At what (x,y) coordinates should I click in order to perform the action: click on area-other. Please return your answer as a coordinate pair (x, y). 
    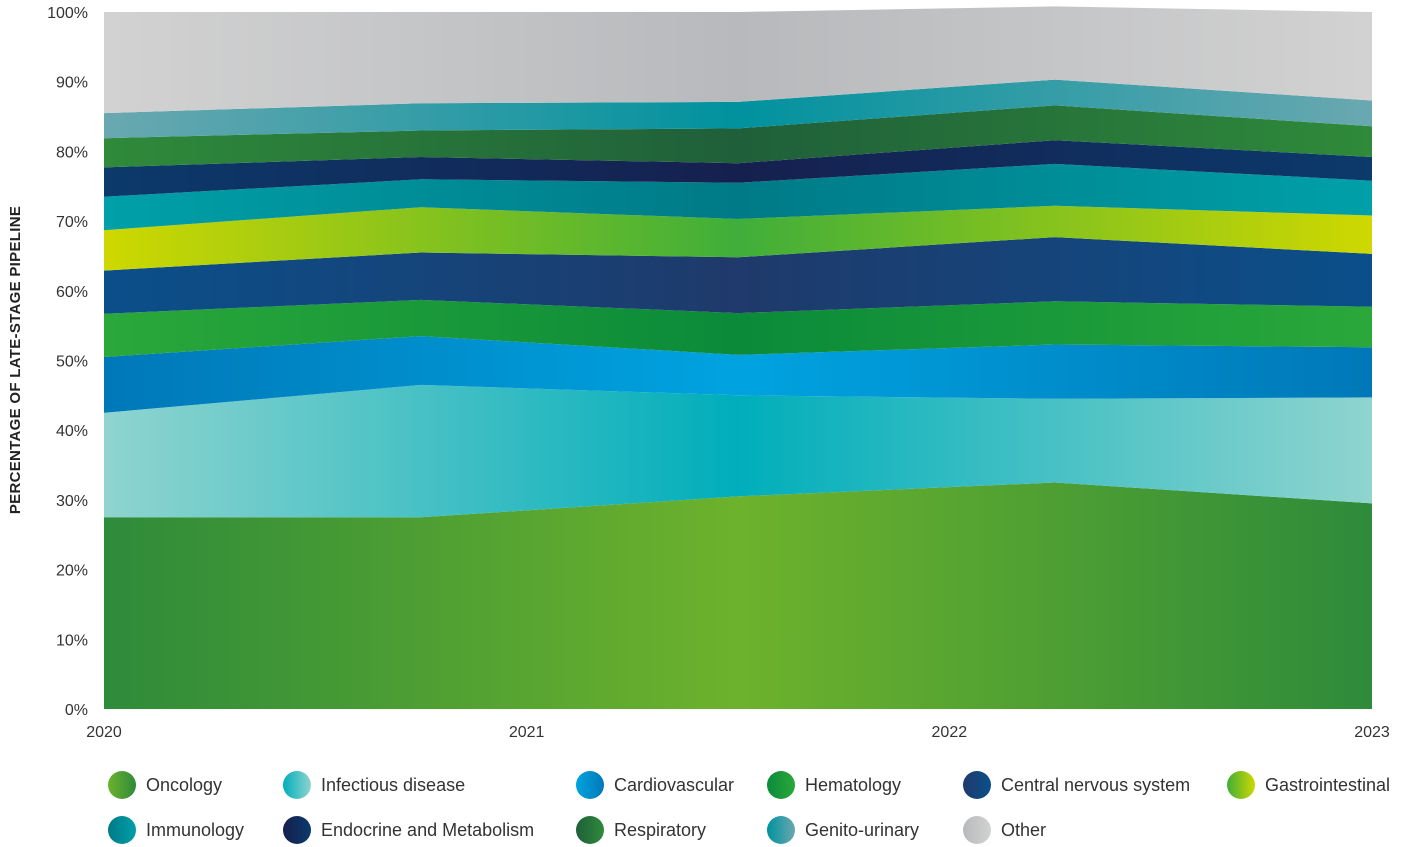
    Looking at the image, I should click on (738, 60).